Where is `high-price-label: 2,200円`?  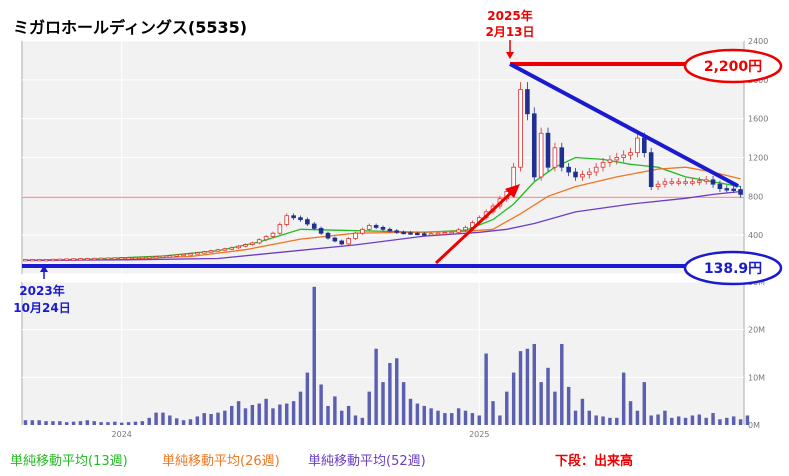 high-price-label: 2,200円 is located at coordinates (733, 67).